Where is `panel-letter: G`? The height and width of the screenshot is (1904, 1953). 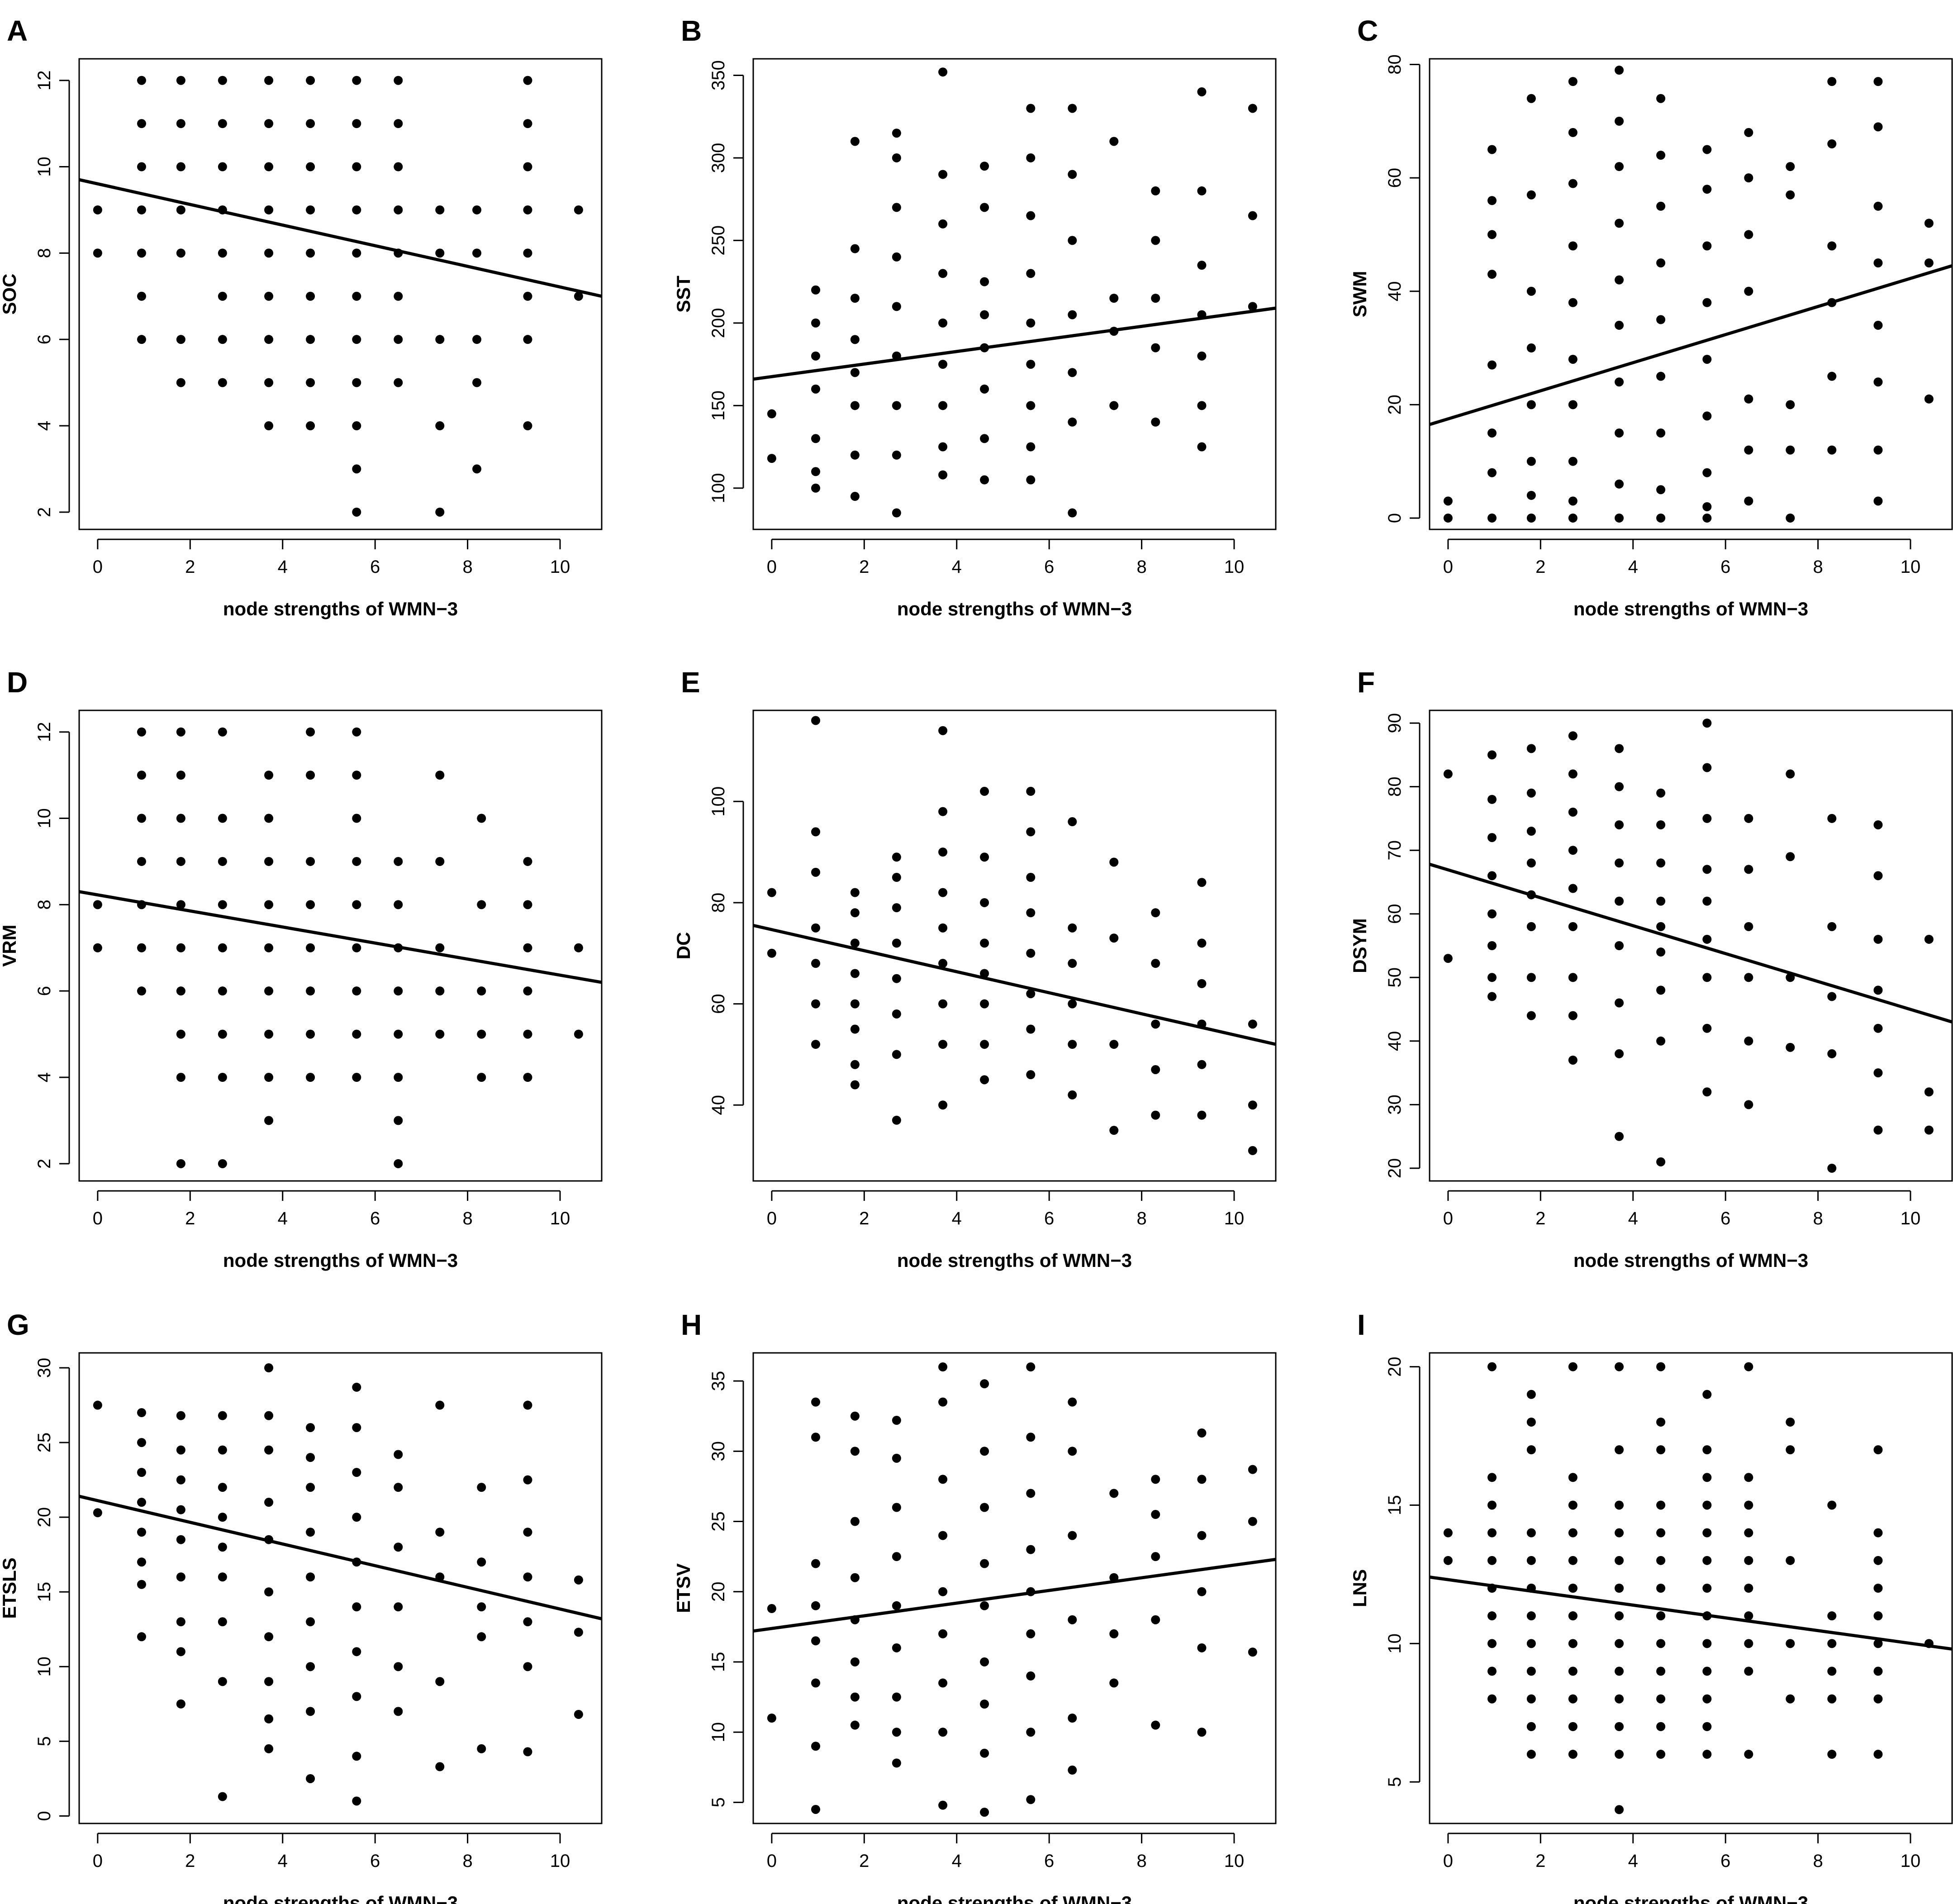
panel-letter: G is located at coordinates (18, 1325).